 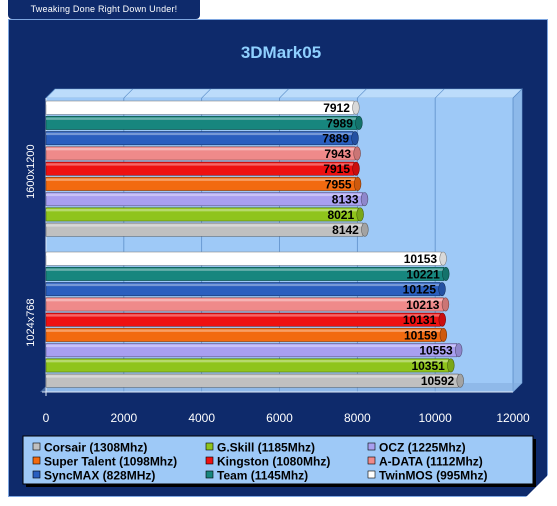 I want to click on legend-entry-label: Team (1145Mhz), so click(x=262, y=476).